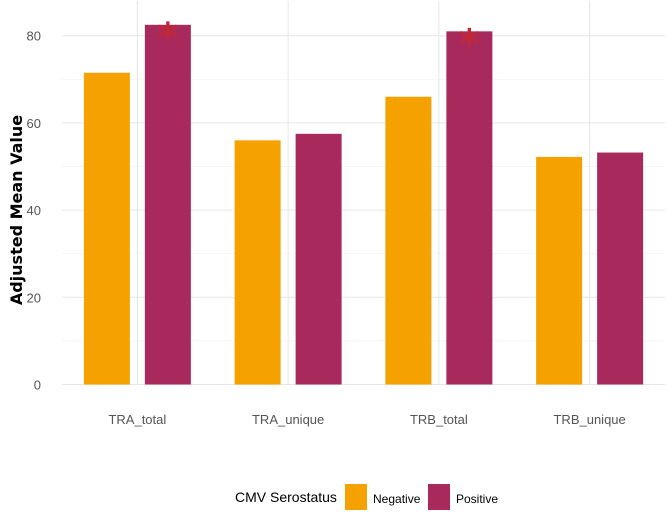  What do you see at coordinates (318, 41) in the screenshot?
I see `significance-marks: * *` at bounding box center [318, 41].